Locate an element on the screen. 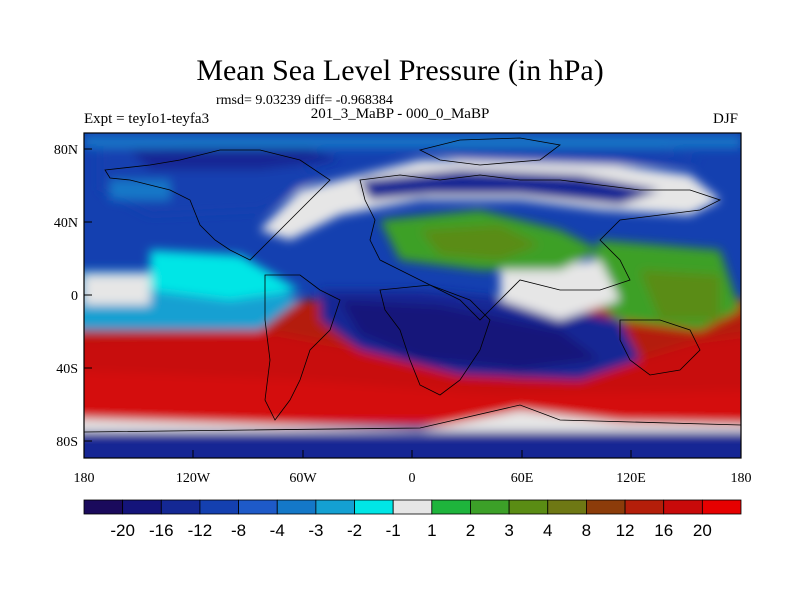 Image resolution: width=800 pixels, height=600 pixels. y-axis: 80N 40N 0 40S 80S is located at coordinates (73, 296).